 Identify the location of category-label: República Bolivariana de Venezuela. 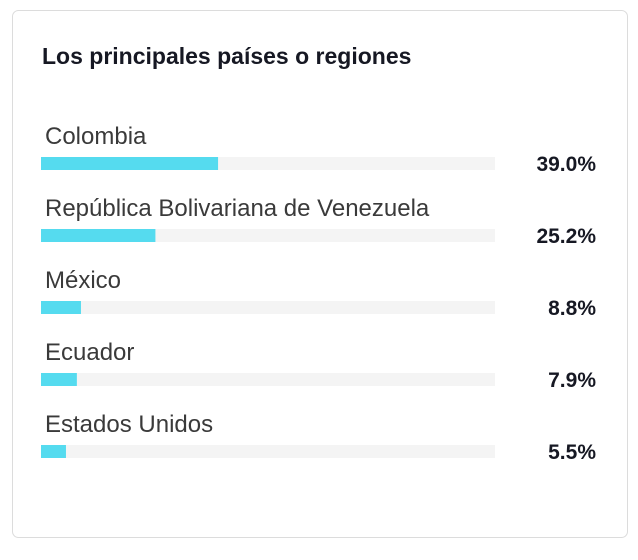
(237, 208).